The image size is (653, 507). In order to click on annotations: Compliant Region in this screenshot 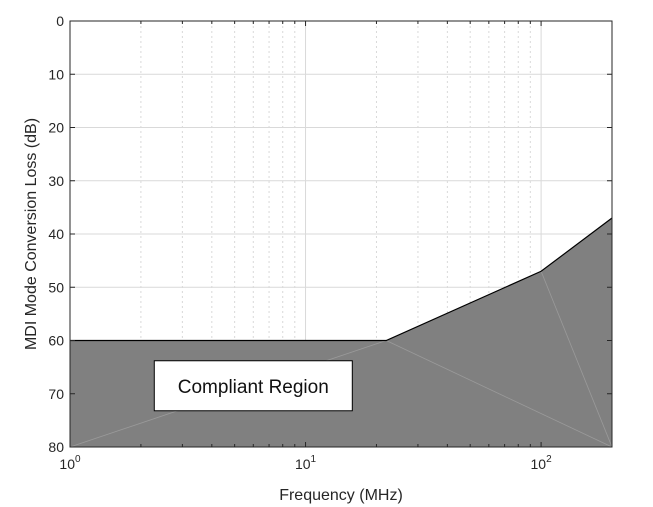, I will do `click(253, 386)`.